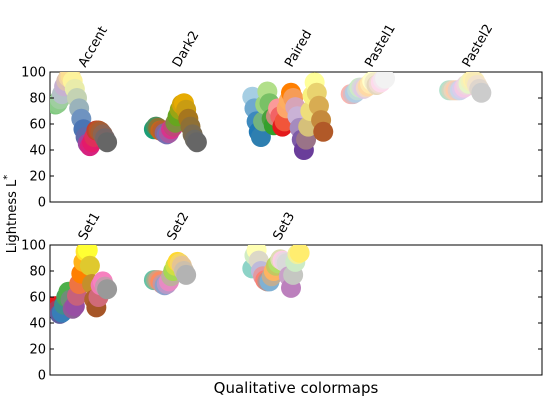 The width and height of the screenshot is (560, 416). I want to click on colormap-label-set2: Set2, so click(178, 226).